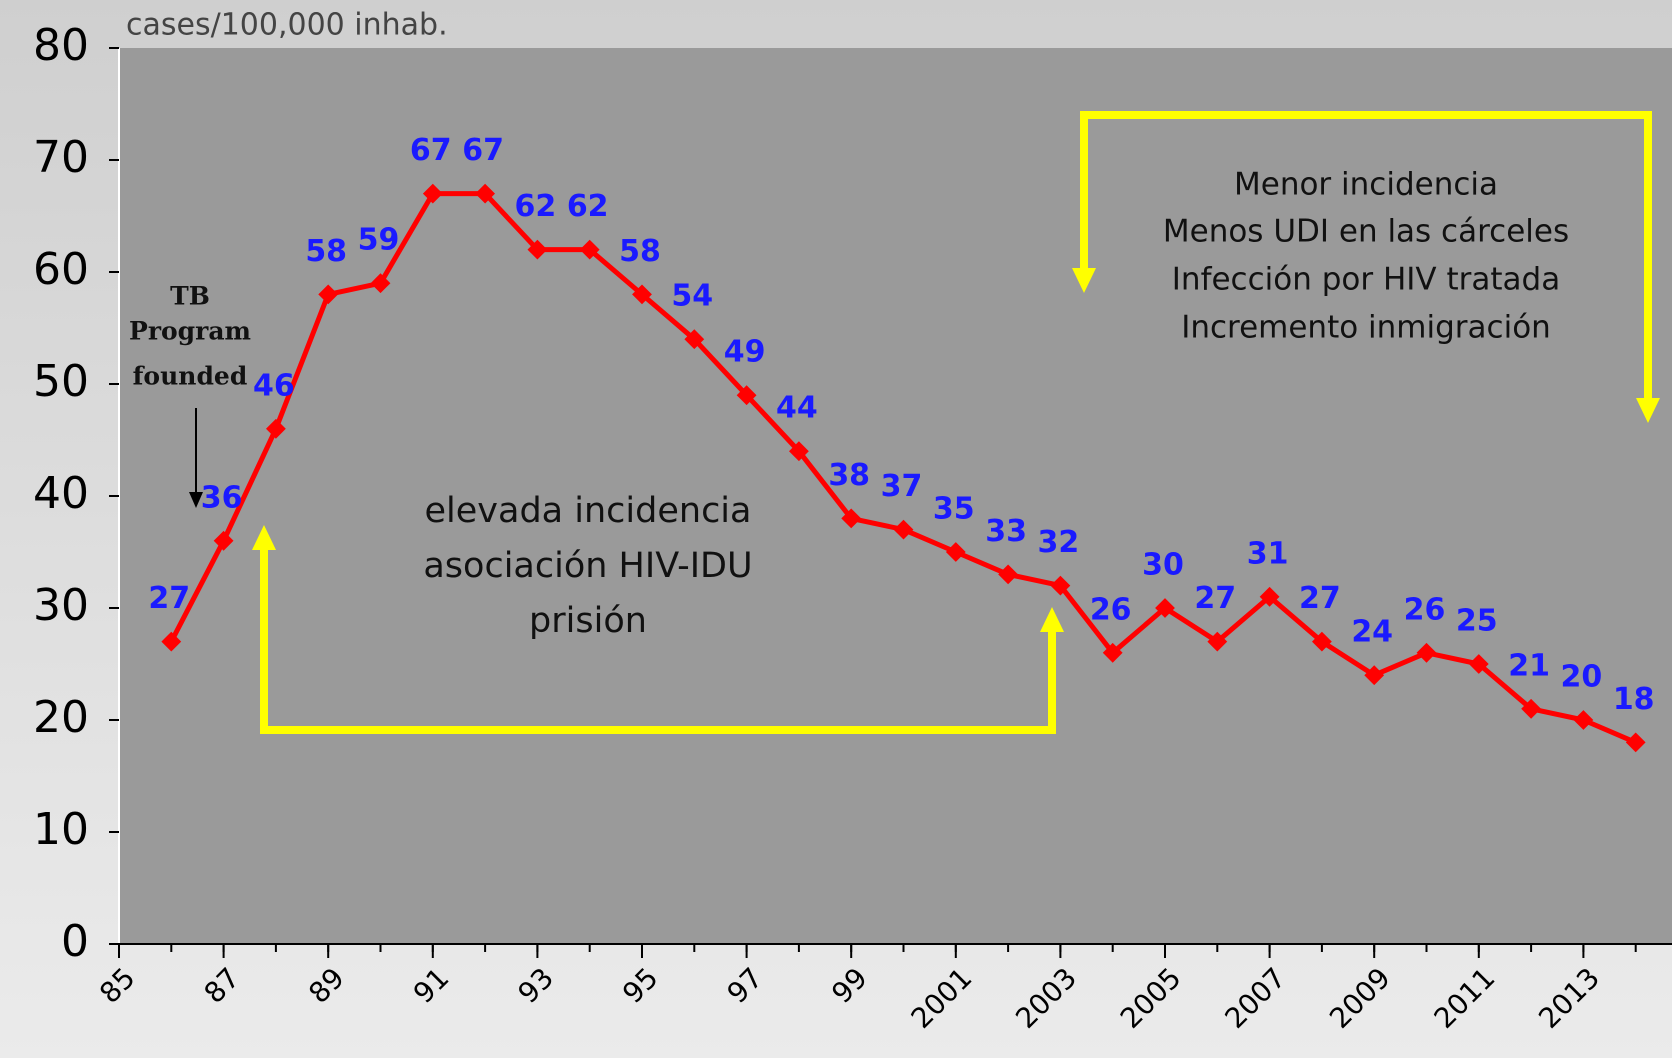  What do you see at coordinates (61, 717) in the screenshot?
I see `y-tick-label: 20` at bounding box center [61, 717].